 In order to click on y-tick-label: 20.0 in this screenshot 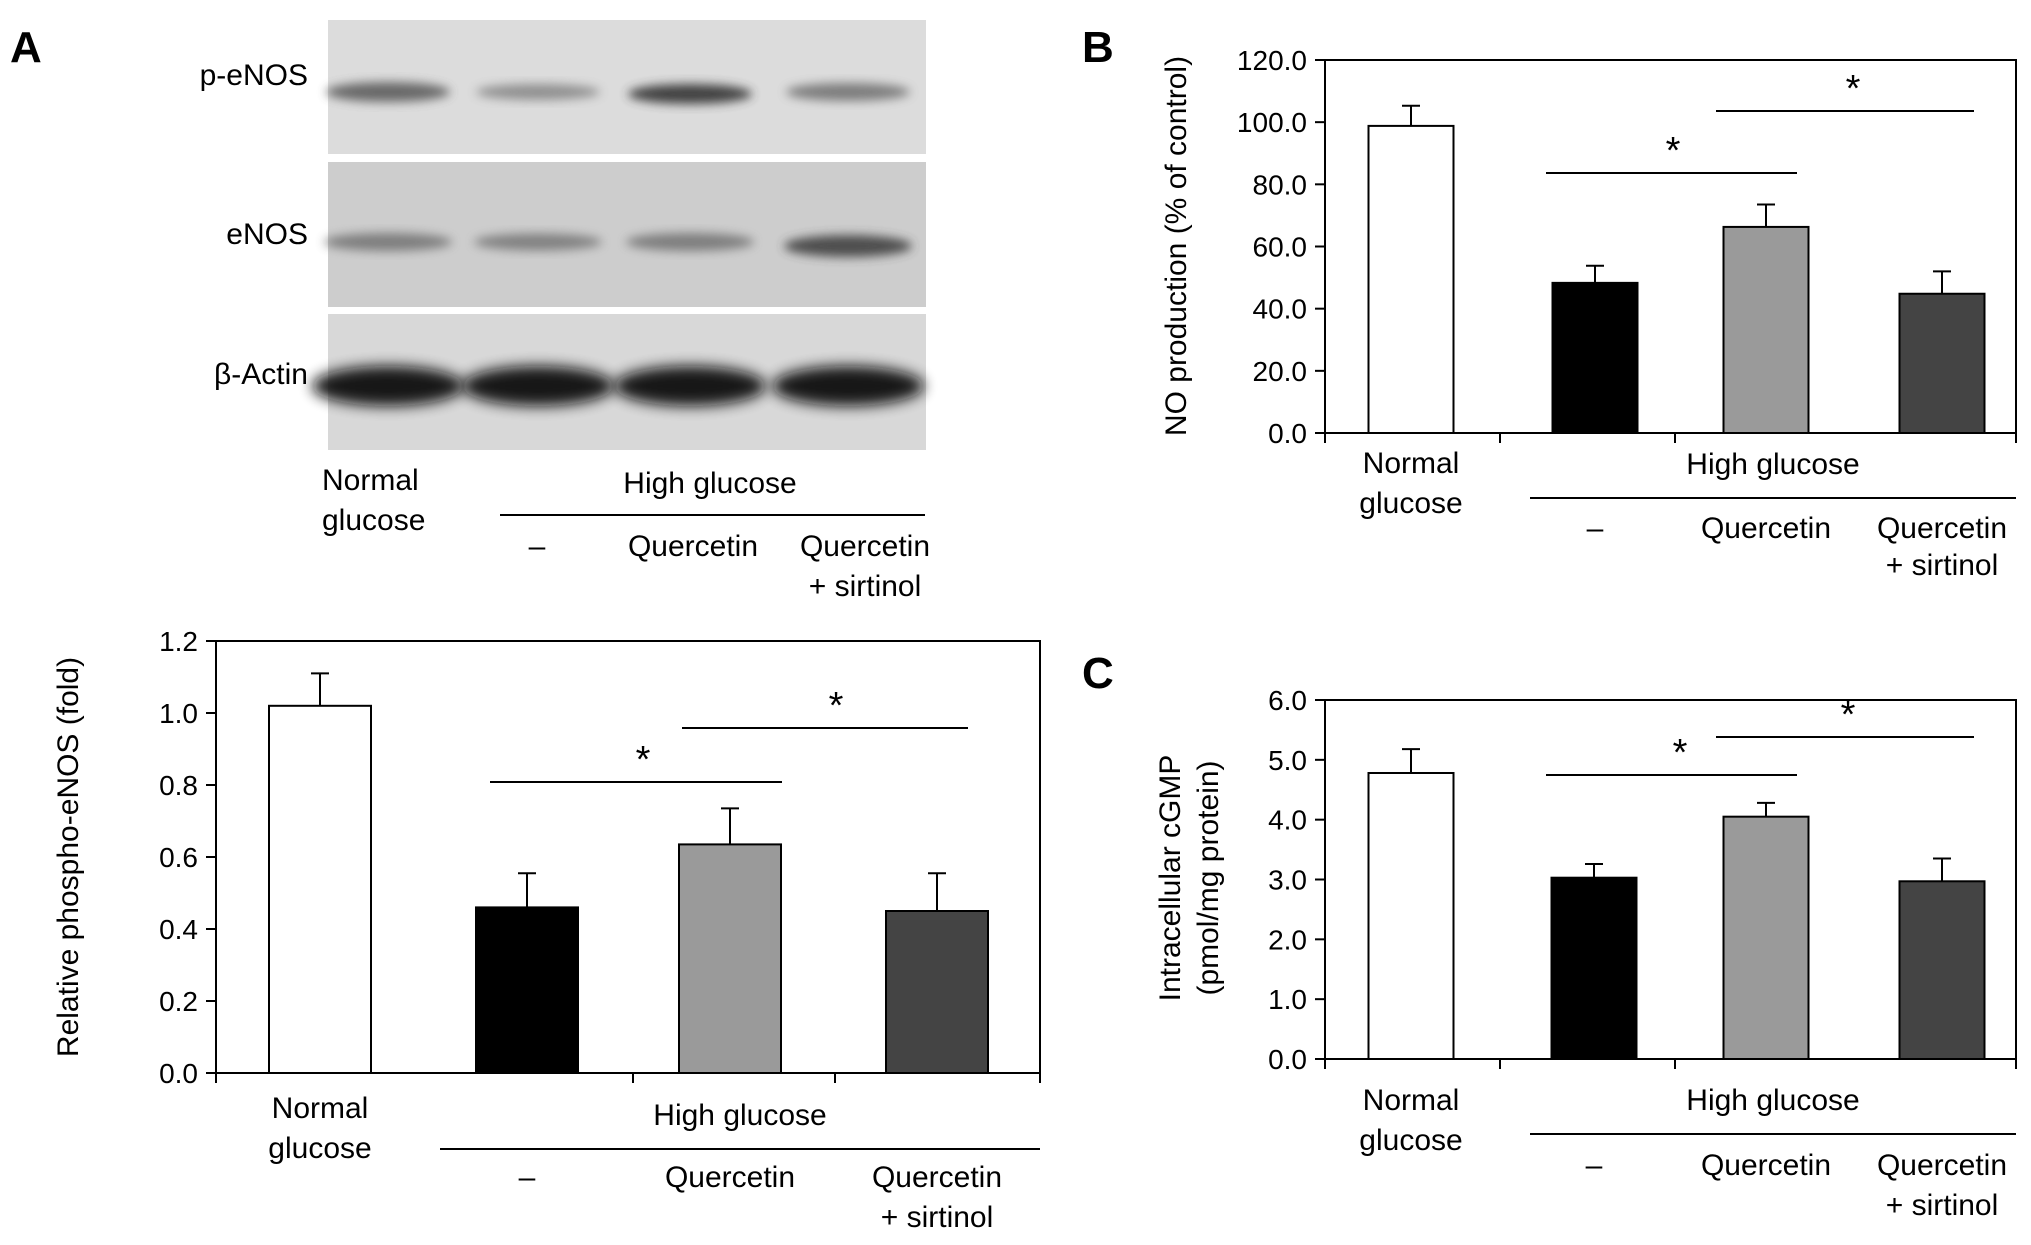, I will do `click(1280, 371)`.